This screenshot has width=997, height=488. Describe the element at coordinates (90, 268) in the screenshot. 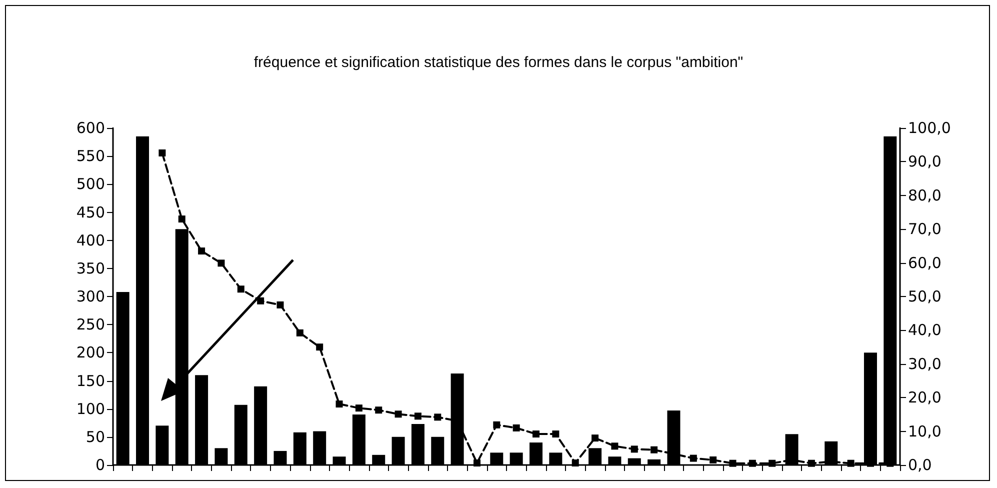

I see `y-tick-label: 350` at that location.